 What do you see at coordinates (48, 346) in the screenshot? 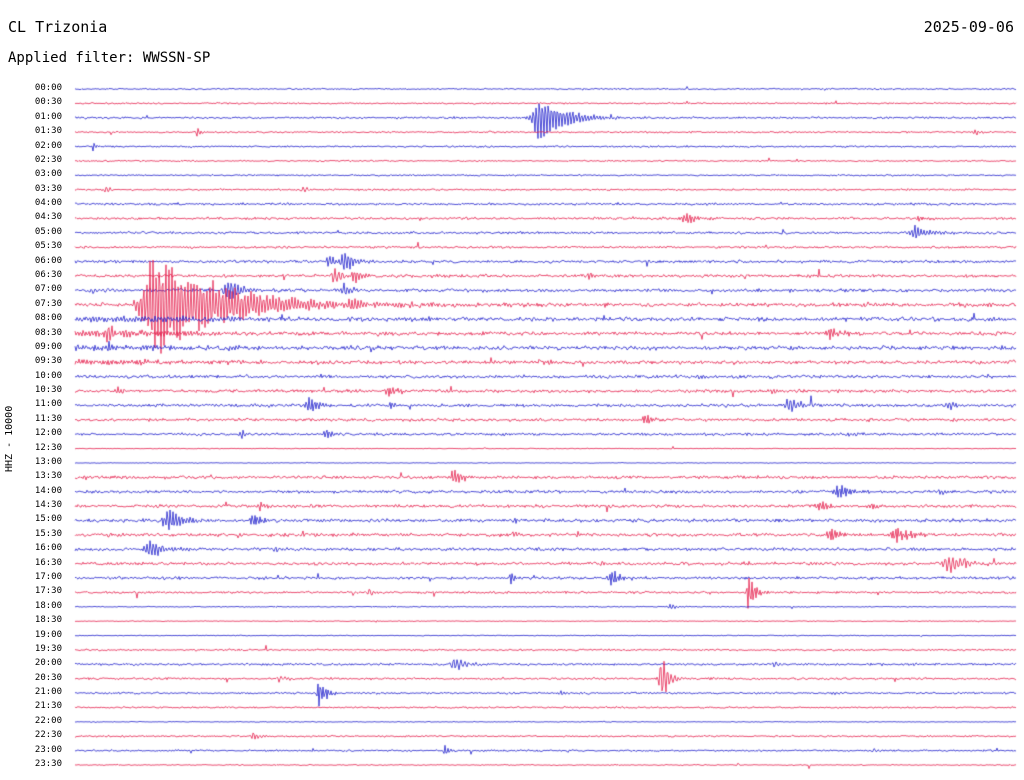
I see `time-label-0900: 09:00` at bounding box center [48, 346].